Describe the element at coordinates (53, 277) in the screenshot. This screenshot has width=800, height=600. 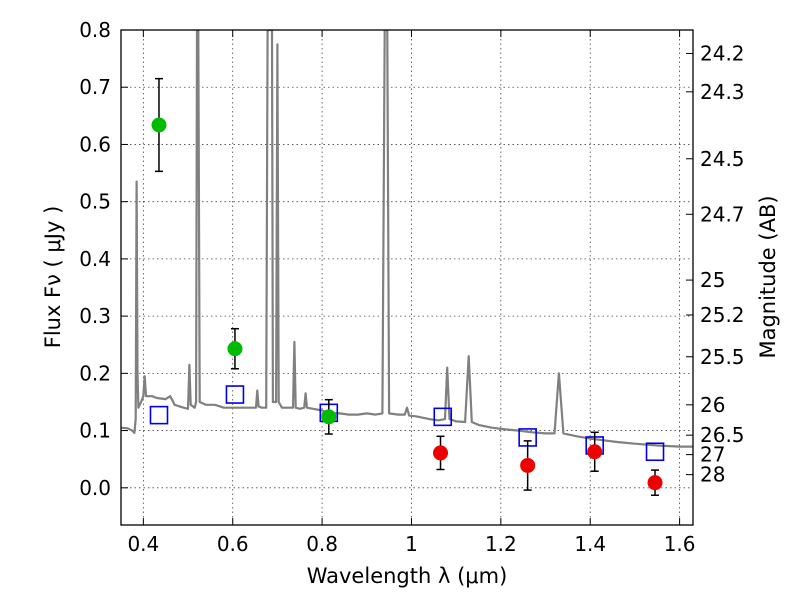
I see `y-axis-label: Flux Fν ( μJy )` at that location.